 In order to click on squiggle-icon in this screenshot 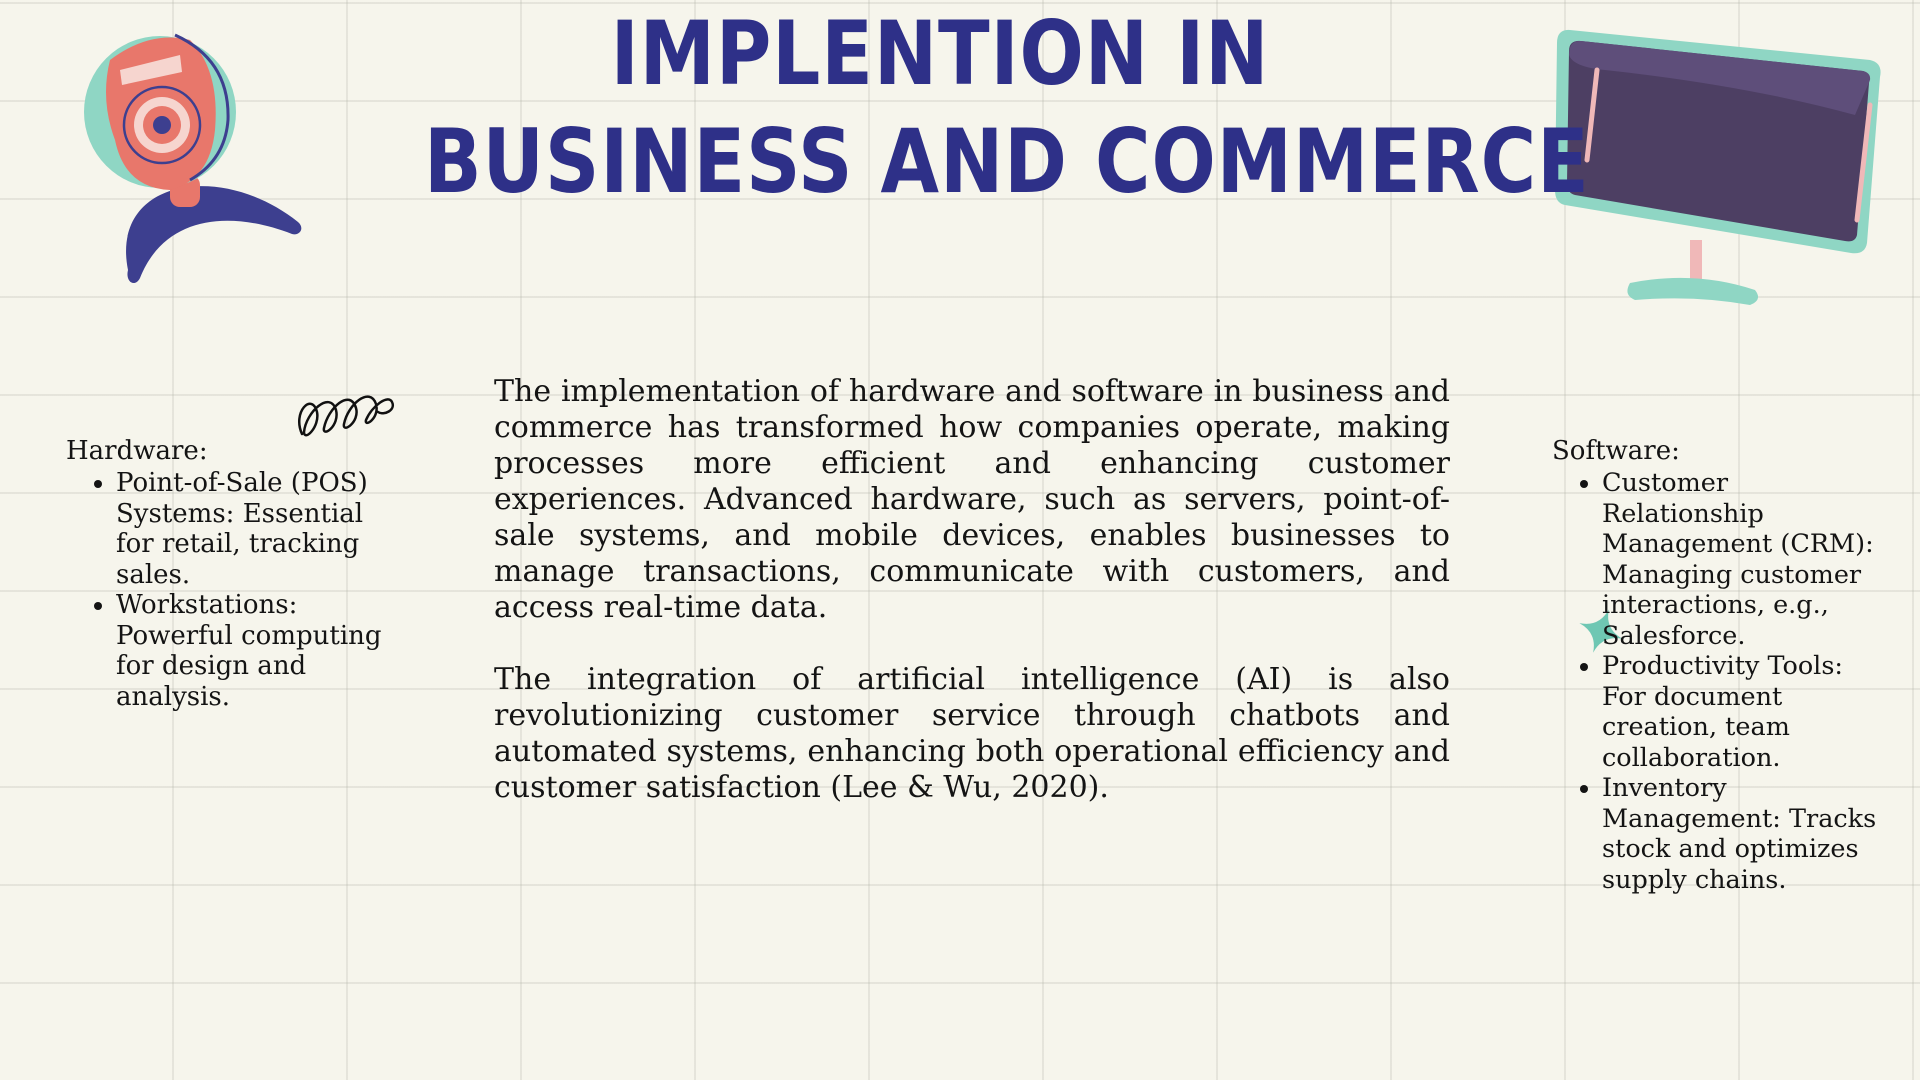, I will do `click(346, 416)`.